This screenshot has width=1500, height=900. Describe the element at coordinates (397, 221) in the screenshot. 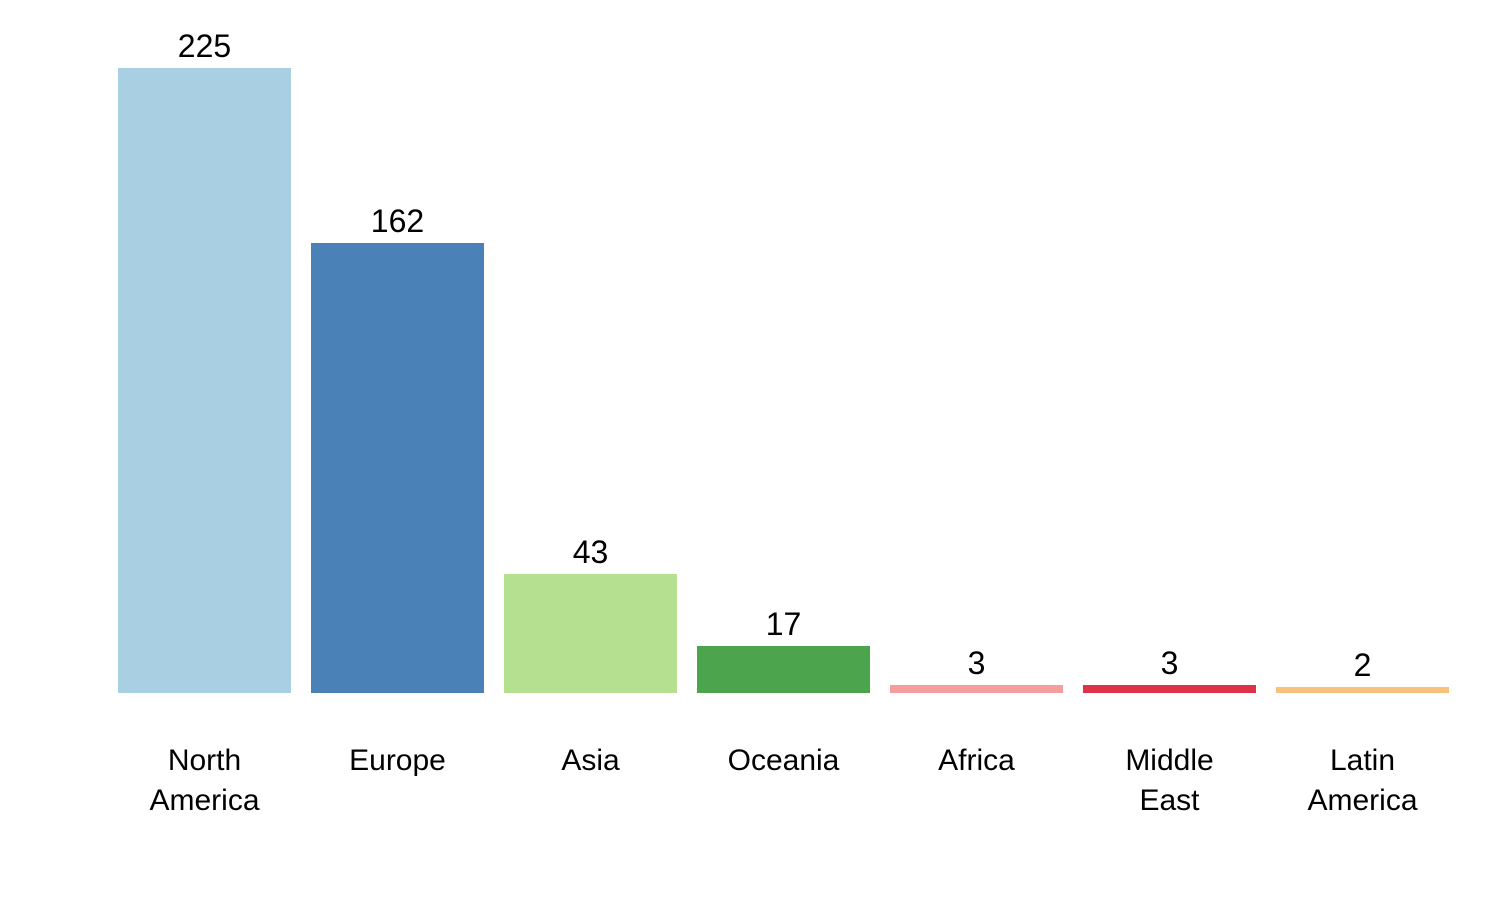

I see `bar-value-label: 162` at that location.